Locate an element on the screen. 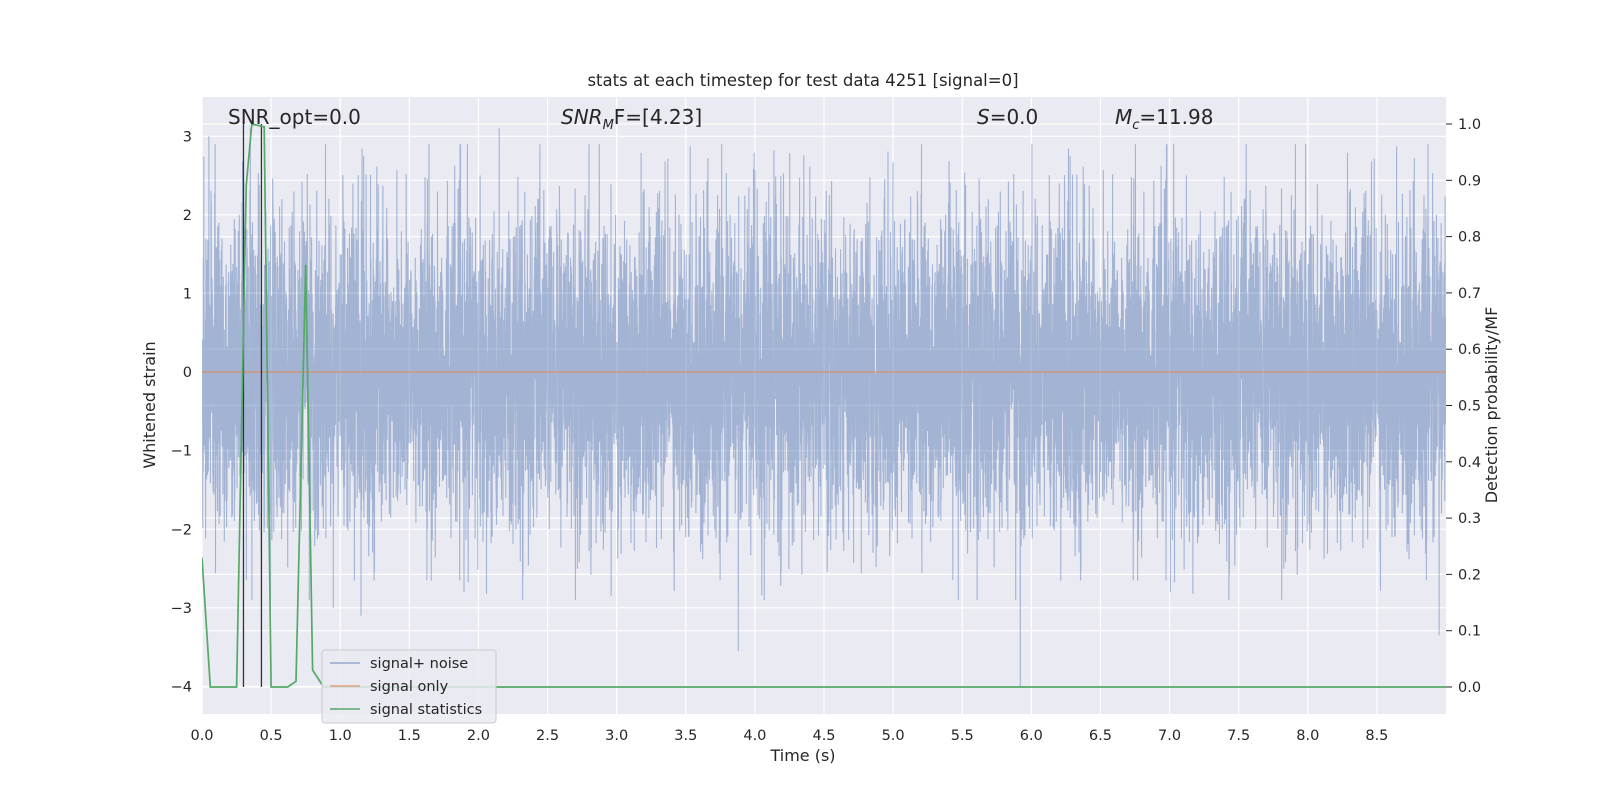  annotation-mc-var: M is located at coordinates (1123, 117).